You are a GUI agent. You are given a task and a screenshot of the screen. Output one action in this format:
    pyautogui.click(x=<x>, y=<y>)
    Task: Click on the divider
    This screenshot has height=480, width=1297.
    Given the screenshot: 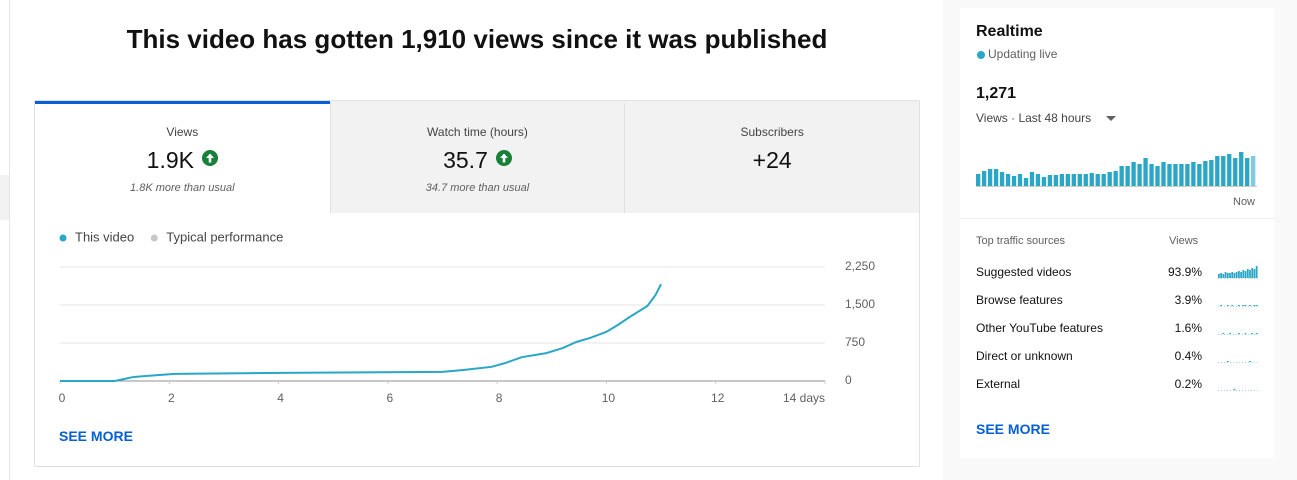 What is the action you would take?
    pyautogui.click(x=1117, y=218)
    